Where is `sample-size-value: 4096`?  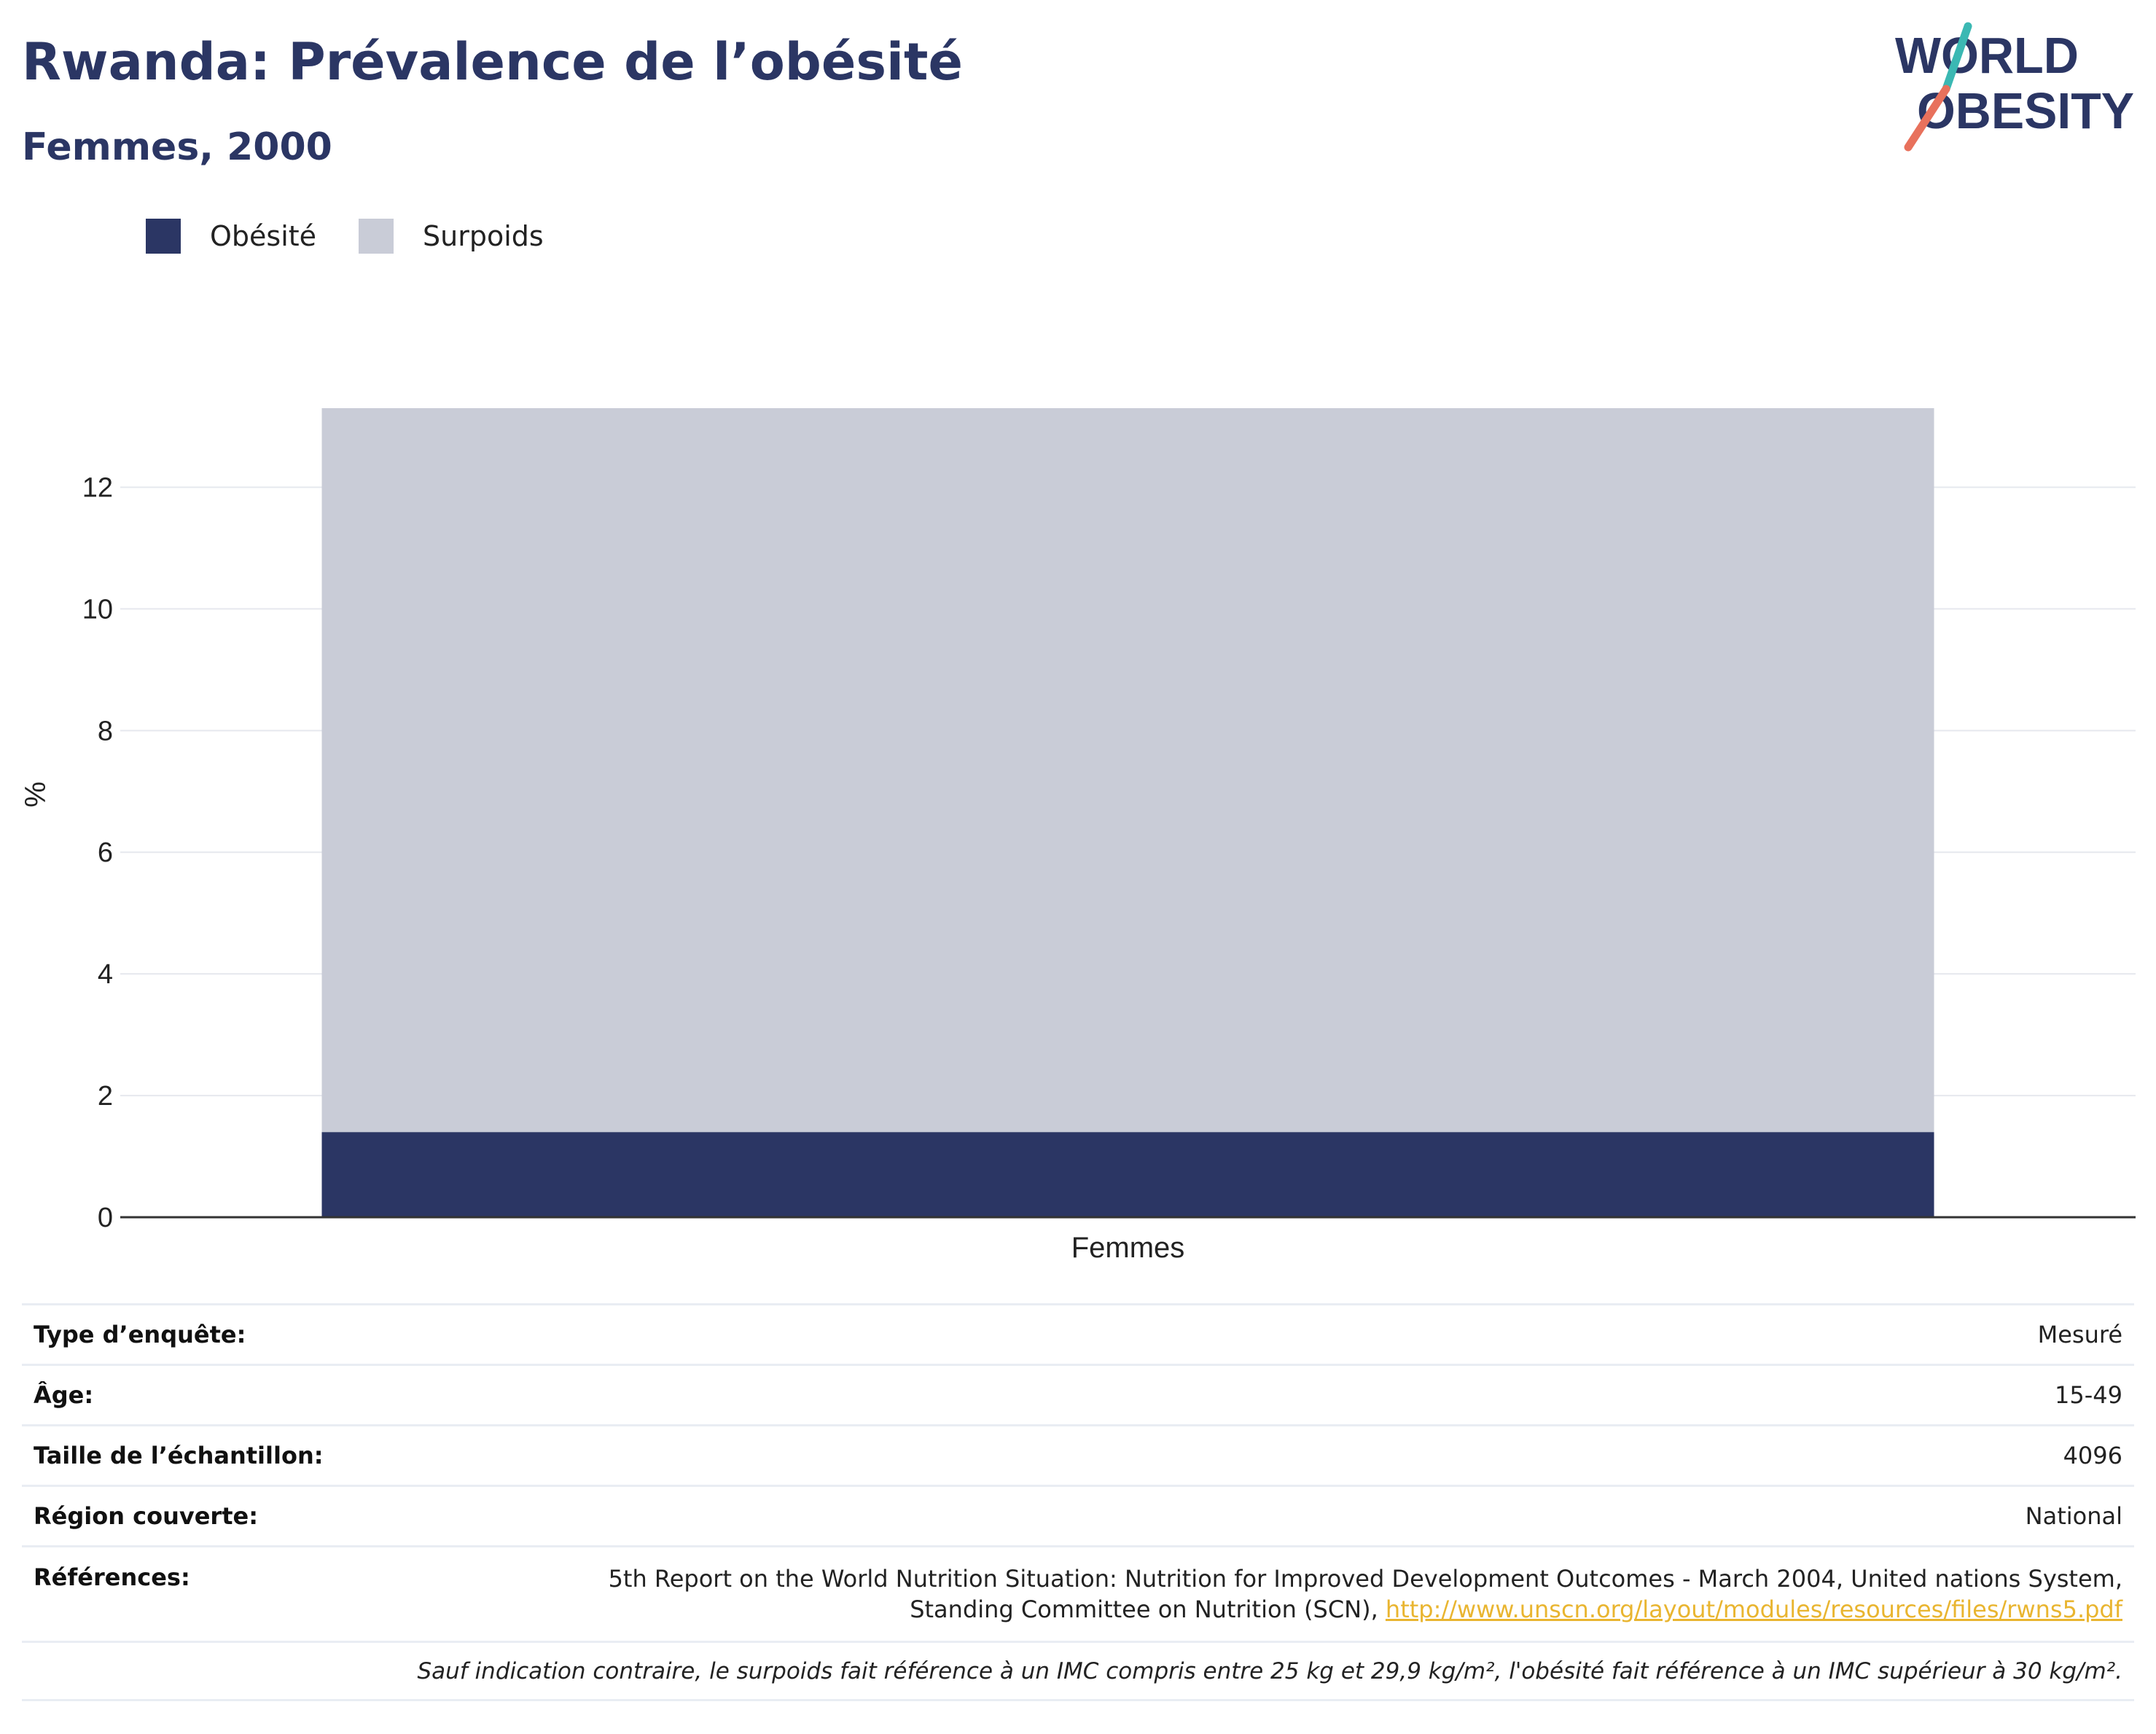
sample-size-value: 4096 is located at coordinates (2093, 1455).